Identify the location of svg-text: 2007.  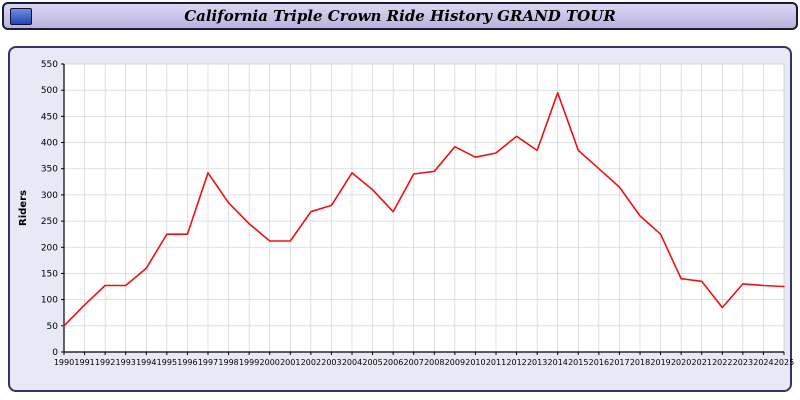
(414, 362).